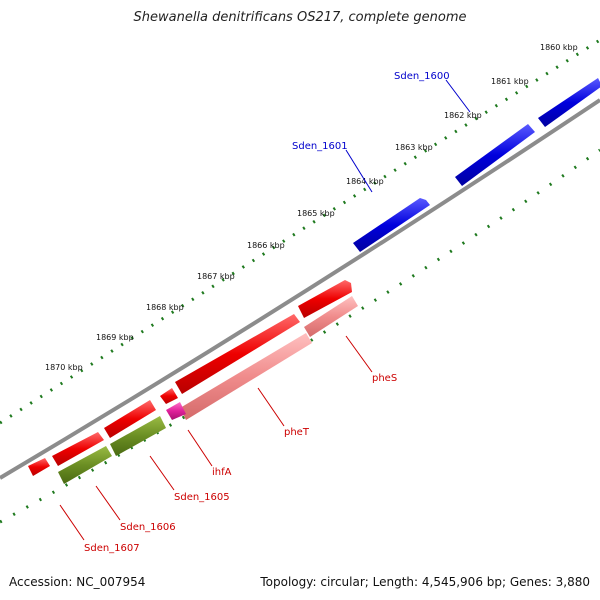 The height and width of the screenshot is (600, 600). What do you see at coordinates (148, 527) in the screenshot?
I see `gene-label: Sden_1606` at bounding box center [148, 527].